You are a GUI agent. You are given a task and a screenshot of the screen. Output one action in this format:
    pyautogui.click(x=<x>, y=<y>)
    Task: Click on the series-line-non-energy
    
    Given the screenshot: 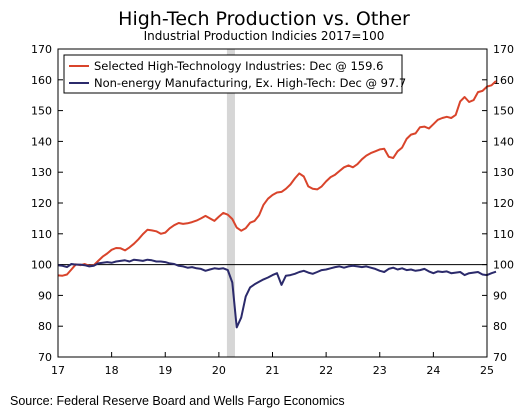 What is the action you would take?
    pyautogui.click(x=277, y=293)
    